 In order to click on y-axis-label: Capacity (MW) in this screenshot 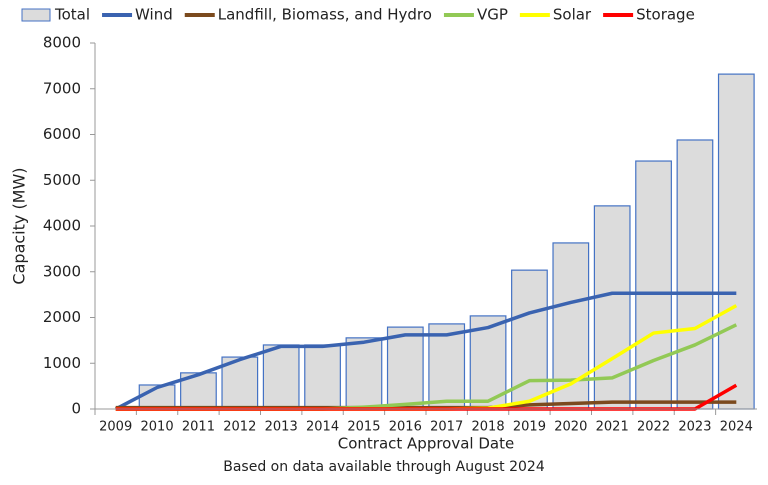, I will do `click(19, 225)`.